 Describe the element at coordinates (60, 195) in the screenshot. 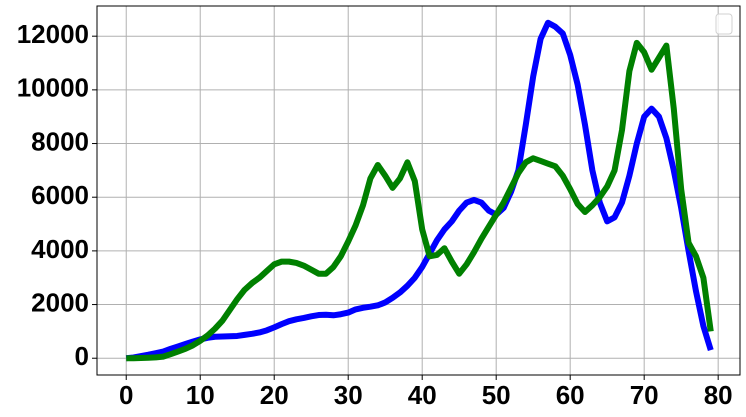

I see `y-tick-label: 6000` at that location.